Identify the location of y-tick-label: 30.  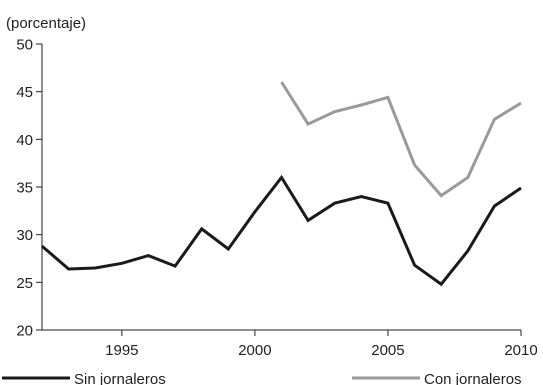
(24, 235).